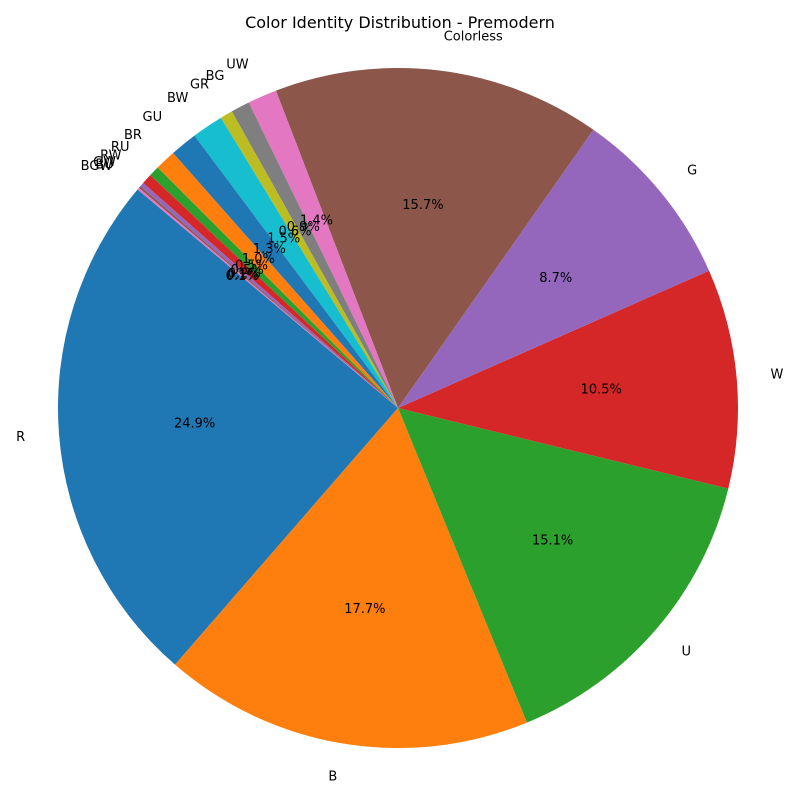 The image size is (800, 800). What do you see at coordinates (323, 249) in the screenshot?
I see `pie-slice-uw` at bounding box center [323, 249].